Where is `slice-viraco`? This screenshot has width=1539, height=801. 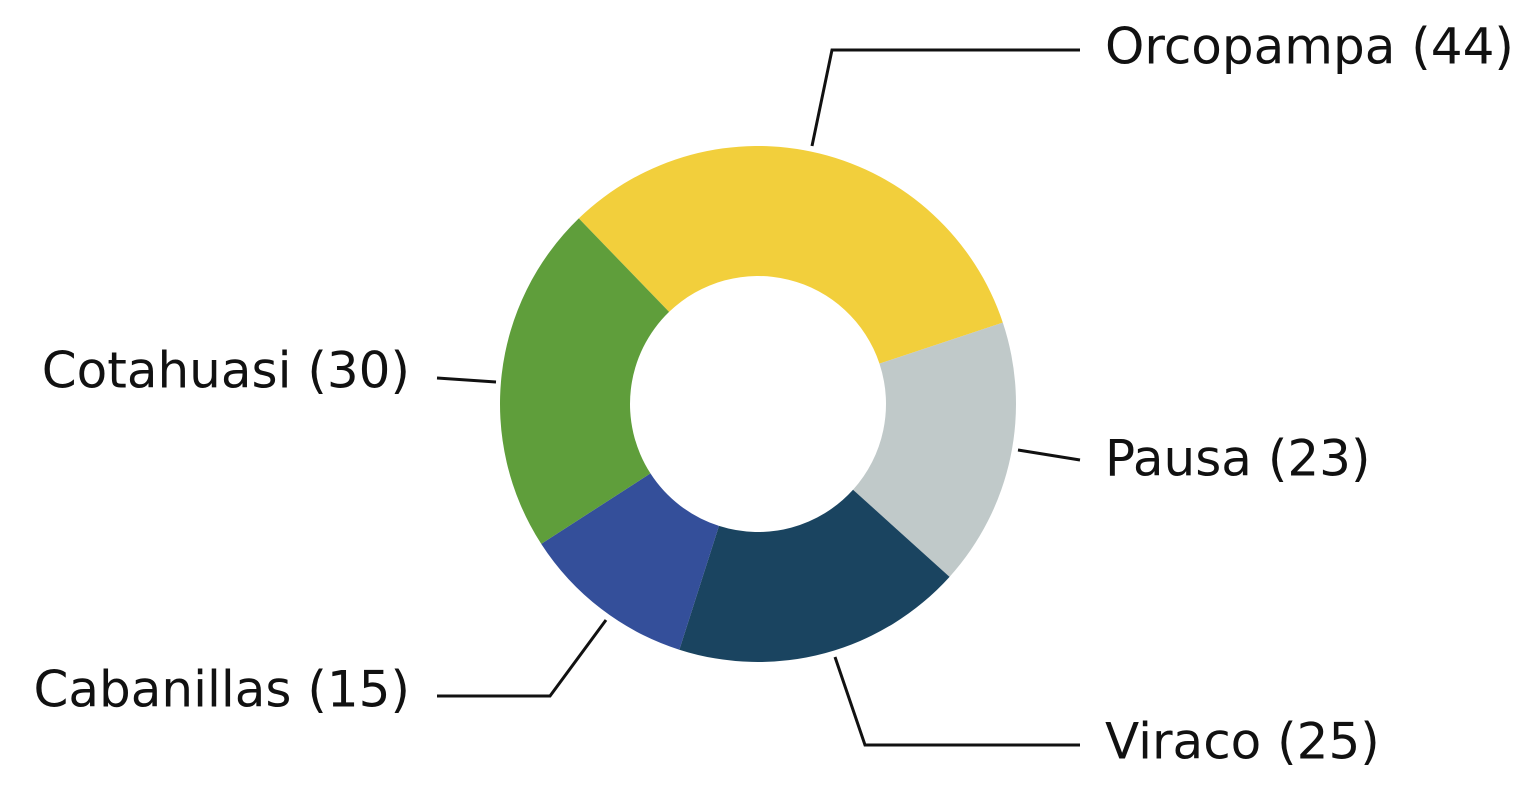 slice-viraco is located at coordinates (814, 576).